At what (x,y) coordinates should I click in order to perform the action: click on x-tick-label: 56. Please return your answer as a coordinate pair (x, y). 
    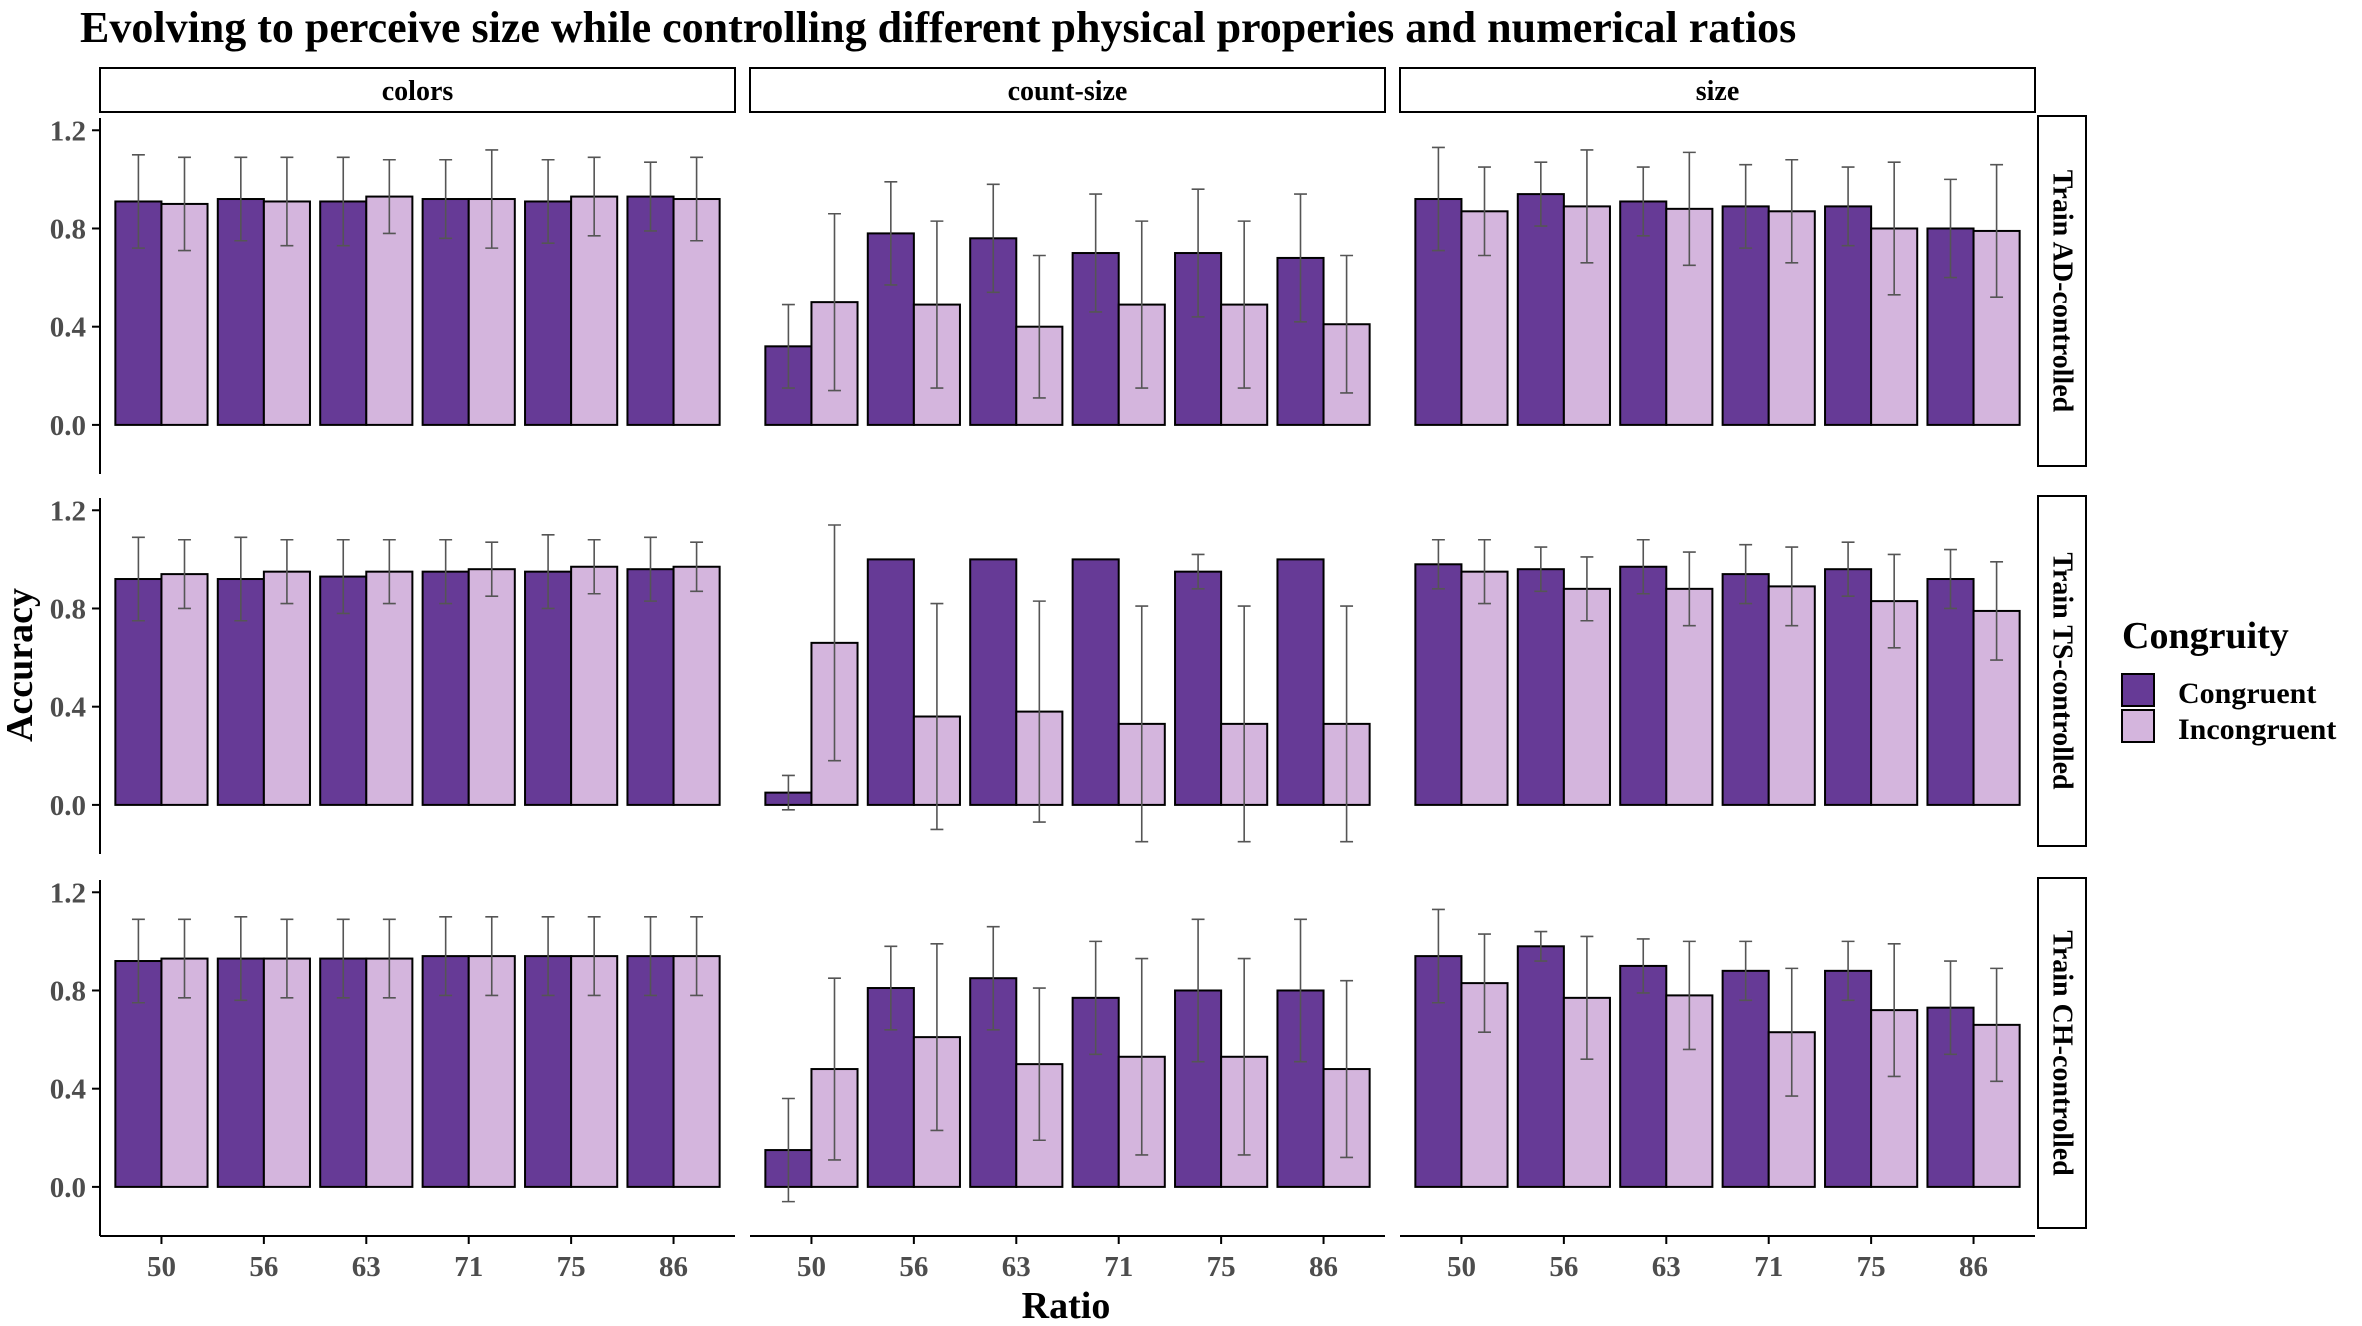
    Looking at the image, I should click on (1563, 1267).